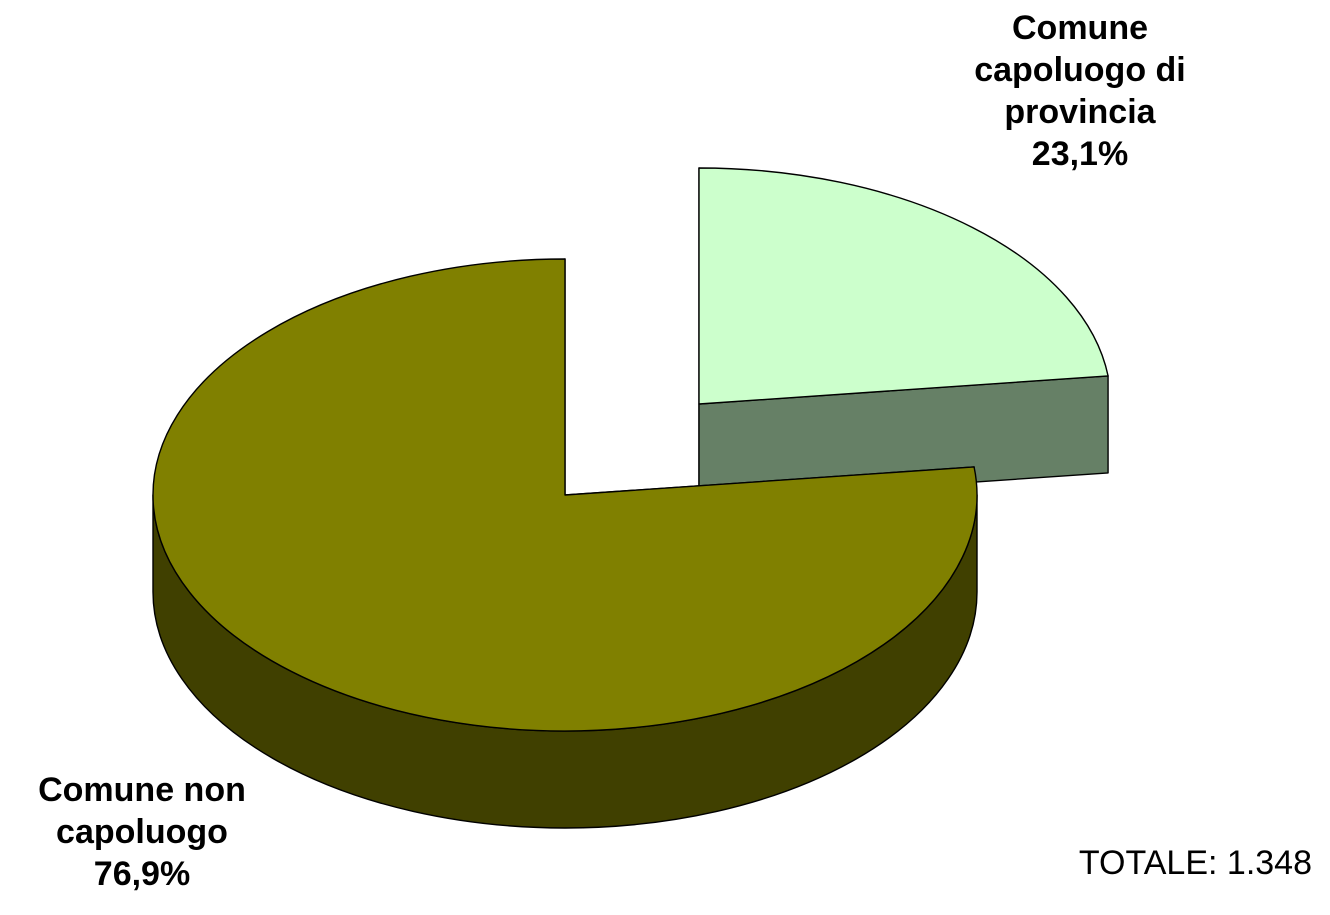  What do you see at coordinates (1080, 112) in the screenshot?
I see `slice-name-line: provincia` at bounding box center [1080, 112].